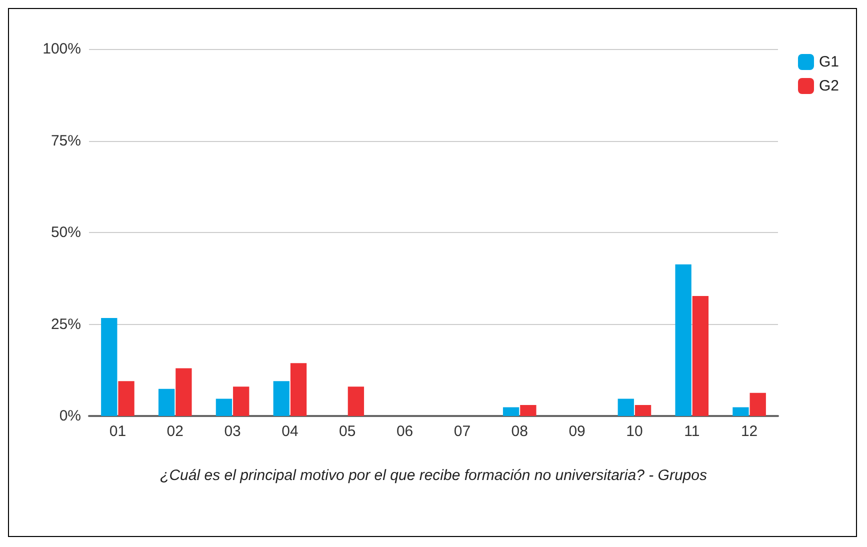  What do you see at coordinates (65, 232) in the screenshot?
I see `y-tick-label: 50%` at bounding box center [65, 232].